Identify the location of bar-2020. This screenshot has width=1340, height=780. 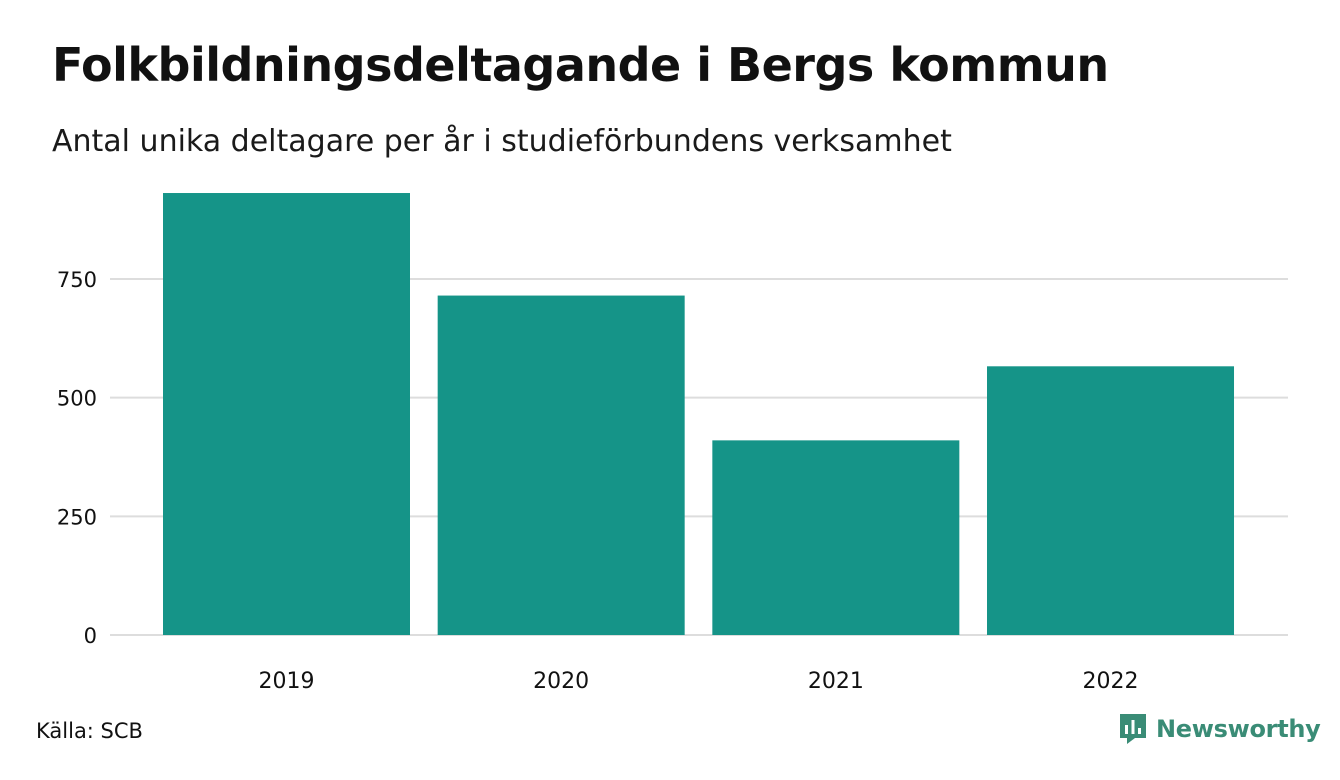
(561, 465).